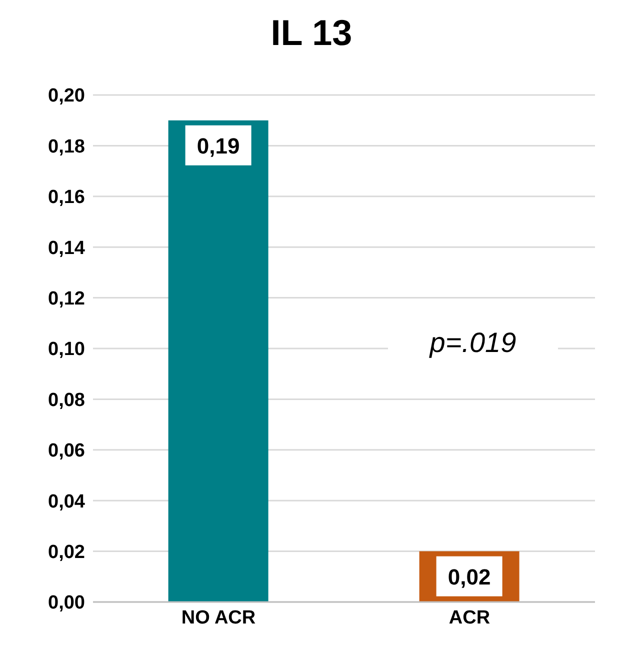 The image size is (623, 660). I want to click on y-tick-label: 0,00, so click(66, 603).